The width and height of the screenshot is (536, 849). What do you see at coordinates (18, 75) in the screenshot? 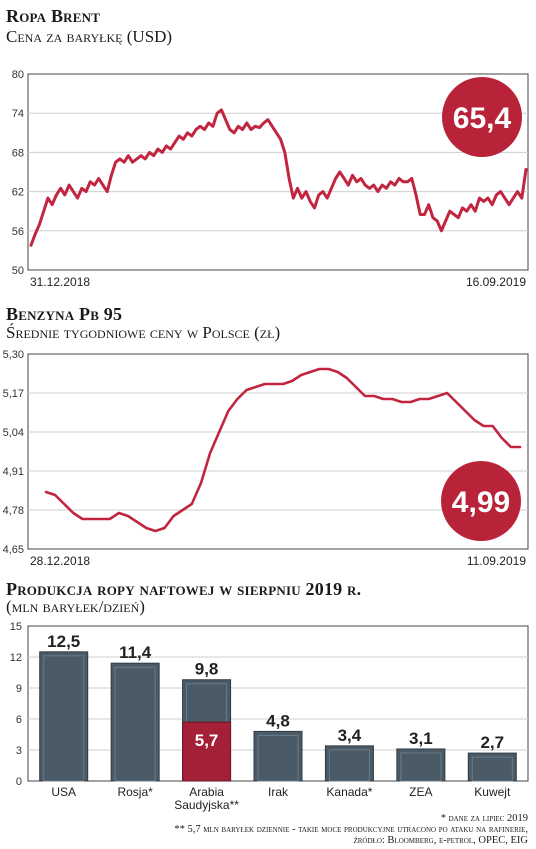
I see `brent-ytick-label: 80` at bounding box center [18, 75].